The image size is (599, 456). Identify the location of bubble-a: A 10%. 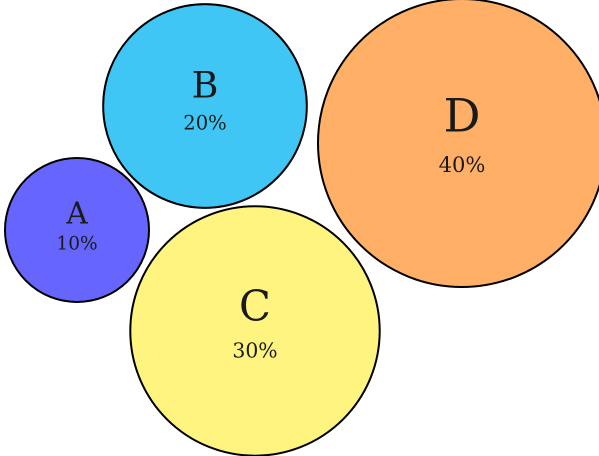
(77, 230).